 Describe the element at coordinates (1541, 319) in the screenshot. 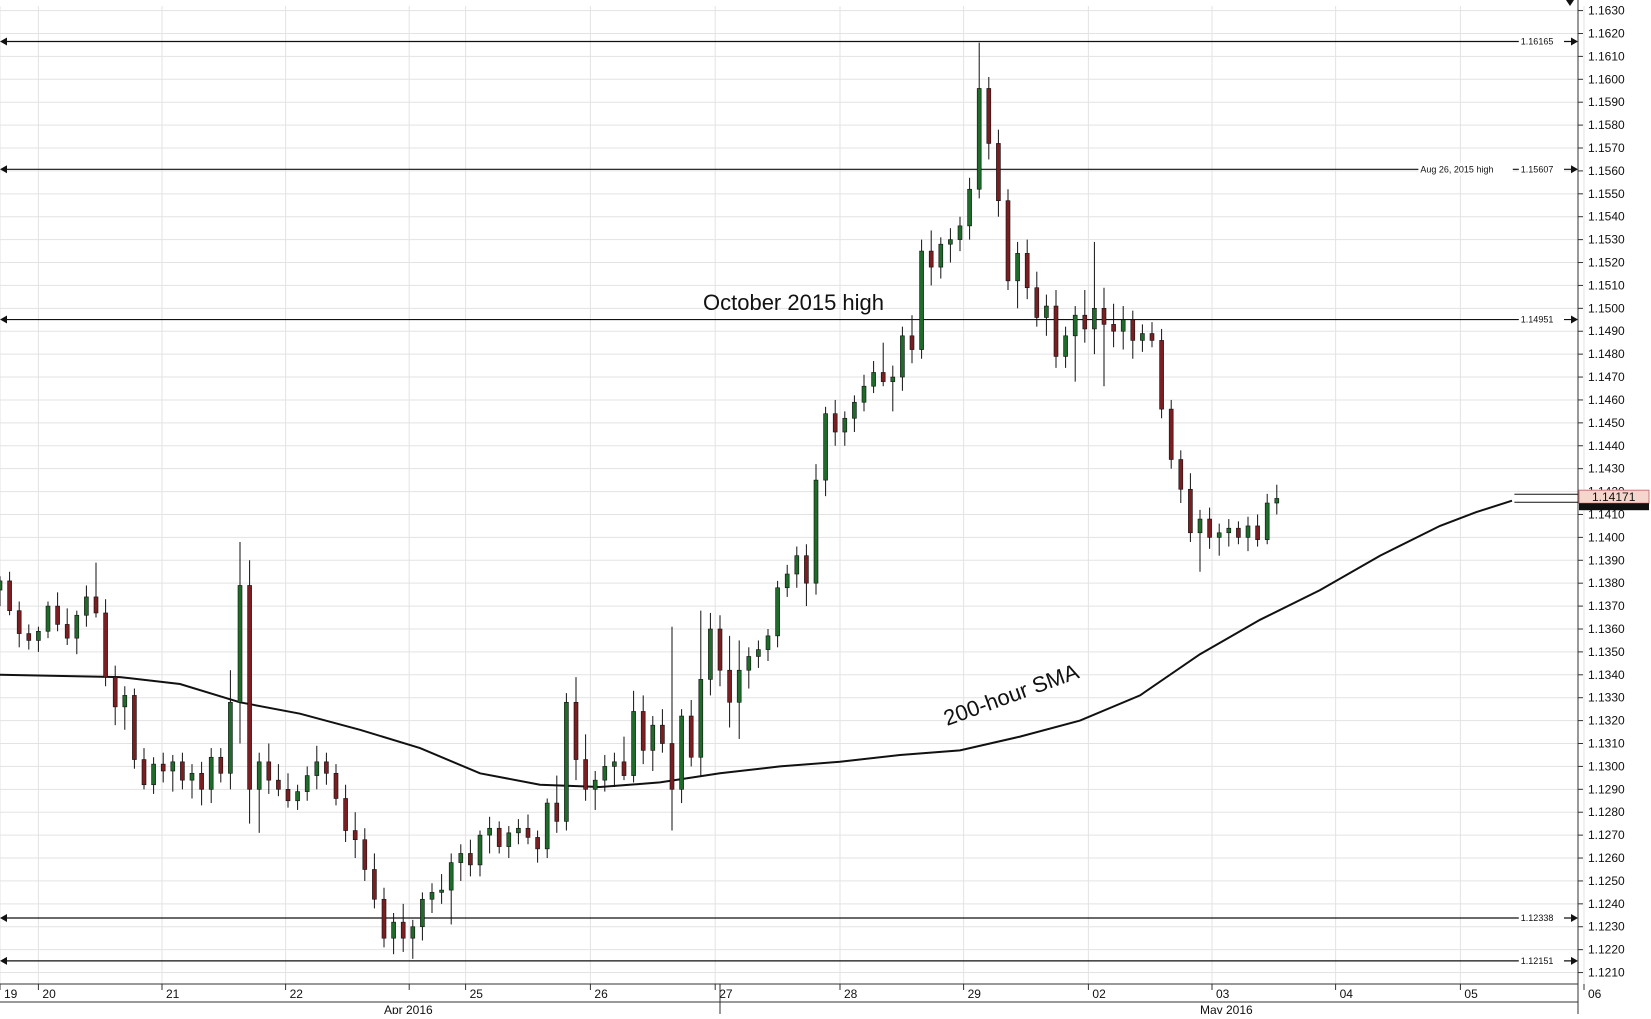

I see `level-label-bg` at that location.